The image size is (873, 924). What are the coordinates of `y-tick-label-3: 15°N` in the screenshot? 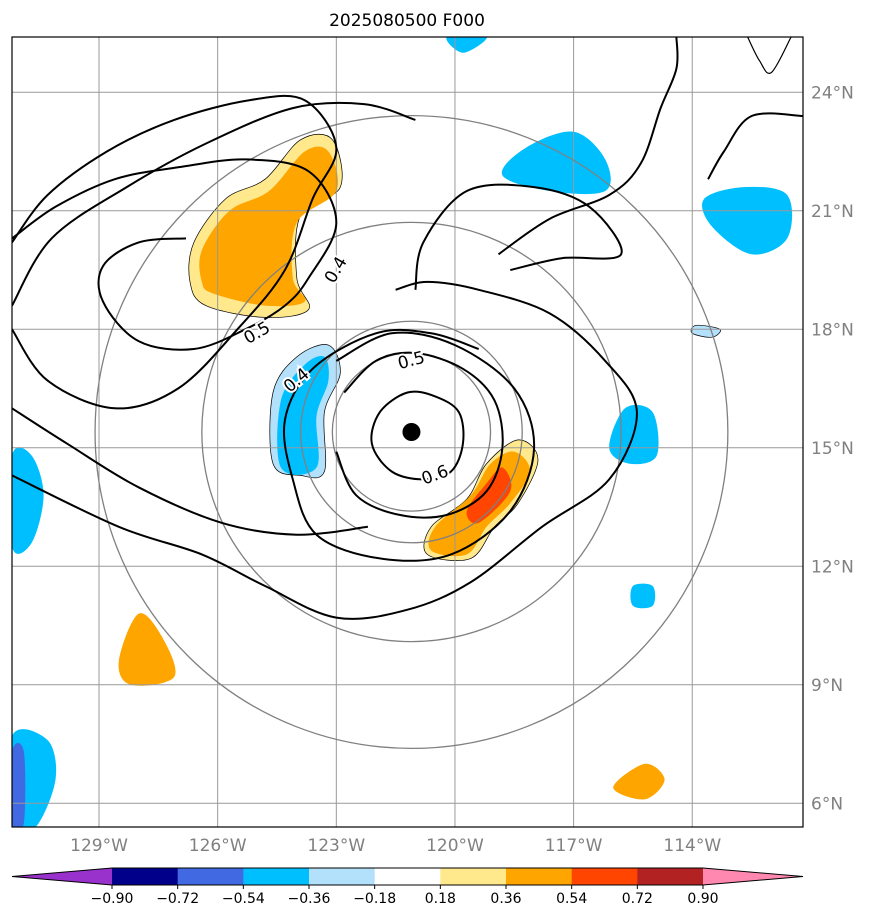 It's located at (832, 449).